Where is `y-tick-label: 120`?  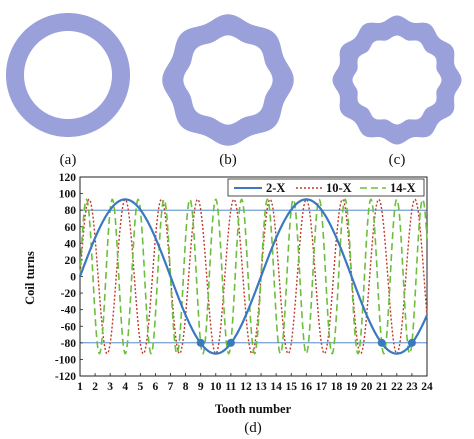 y-tick-label: 120 is located at coordinates (68, 178).